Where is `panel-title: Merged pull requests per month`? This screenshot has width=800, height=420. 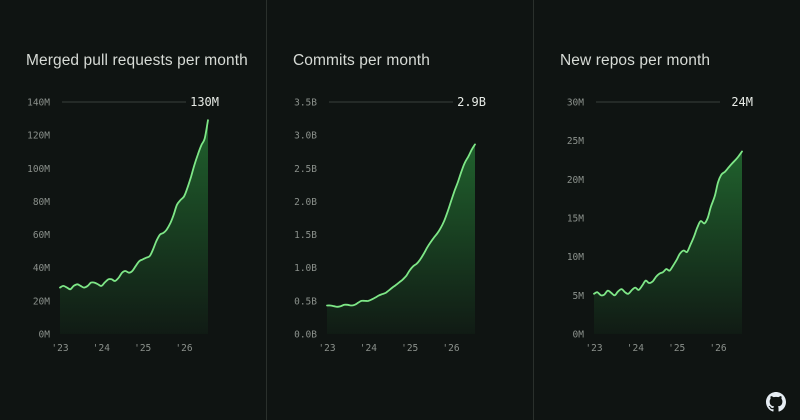 panel-title: Merged pull requests per month is located at coordinates (137, 60).